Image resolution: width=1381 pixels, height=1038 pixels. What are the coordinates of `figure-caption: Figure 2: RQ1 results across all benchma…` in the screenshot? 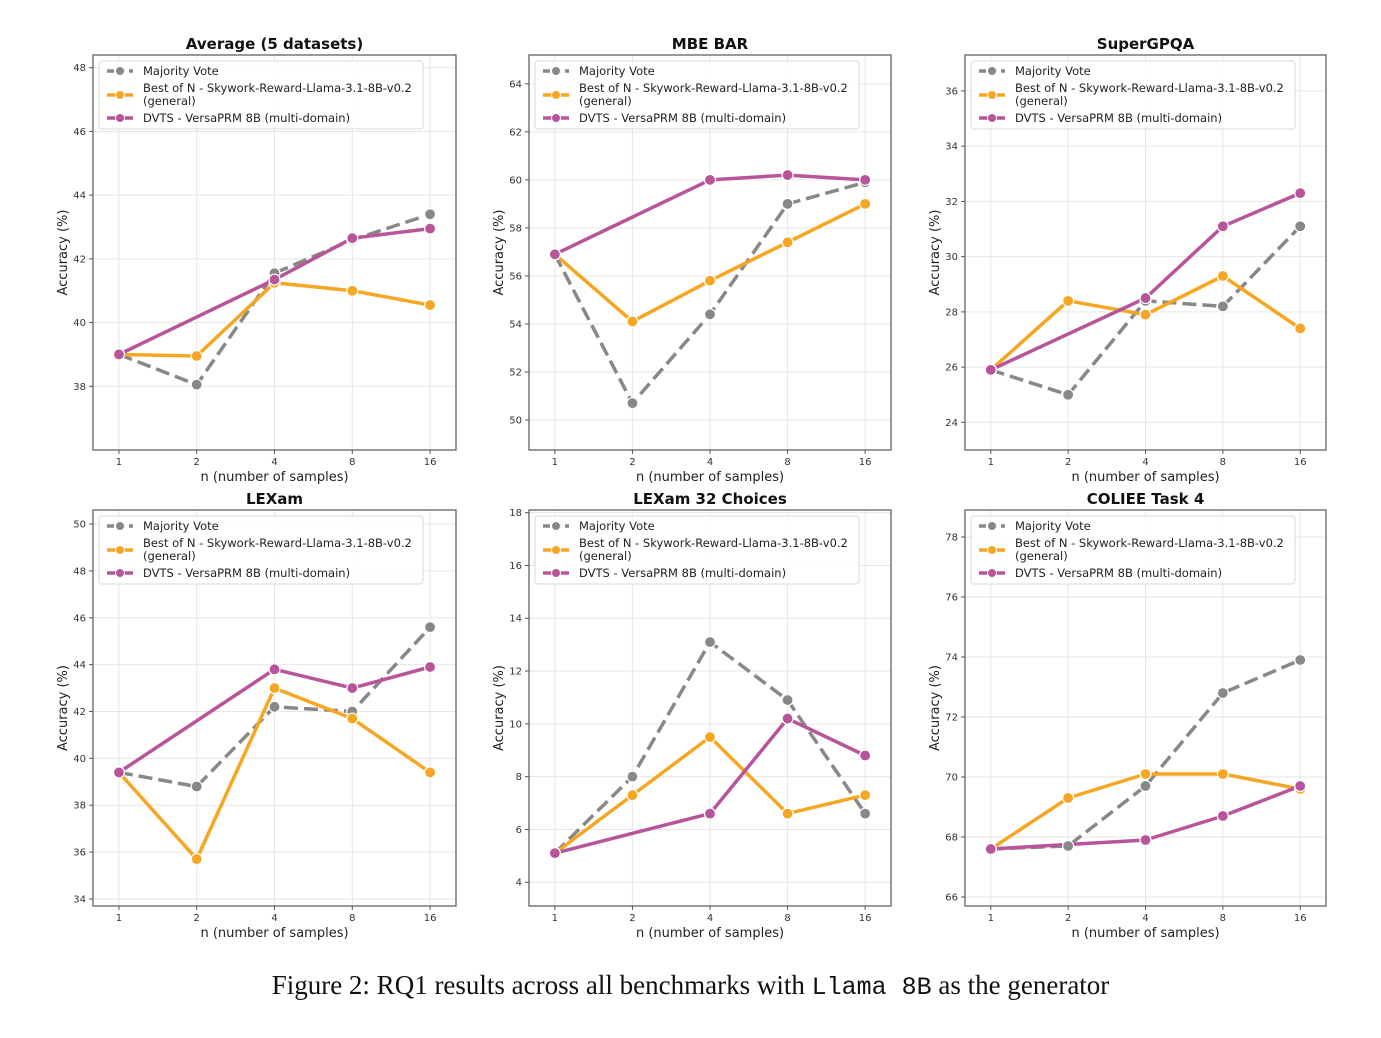 It's located at (690, 986).